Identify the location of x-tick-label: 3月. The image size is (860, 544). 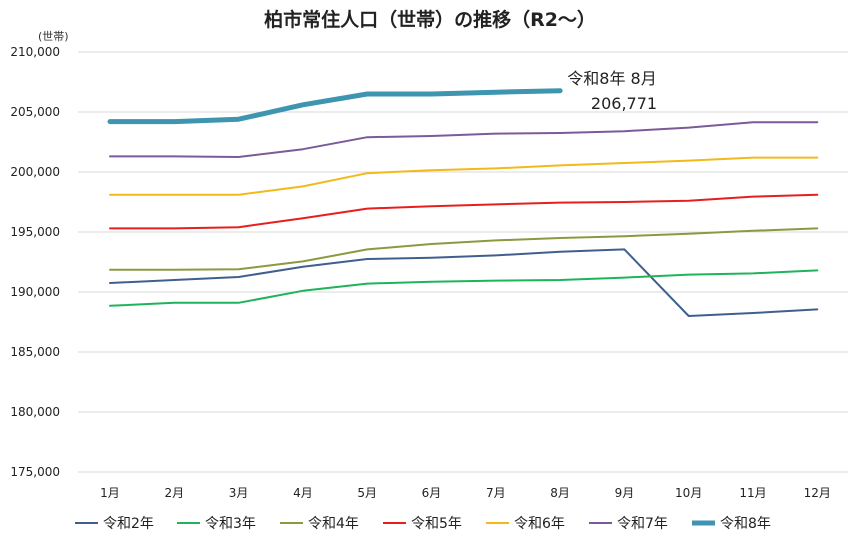
(239, 493).